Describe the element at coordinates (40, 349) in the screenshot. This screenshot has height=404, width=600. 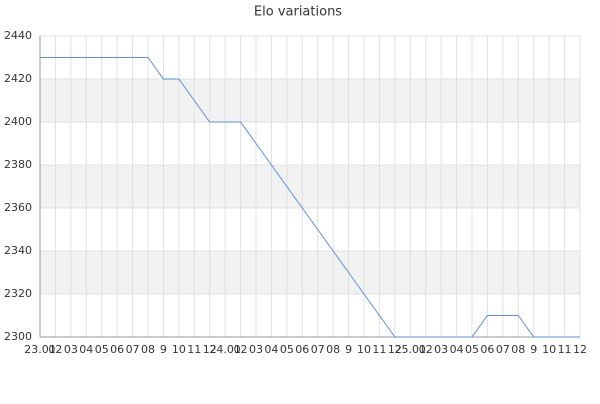
I see `x-tick-label: 23.01` at that location.